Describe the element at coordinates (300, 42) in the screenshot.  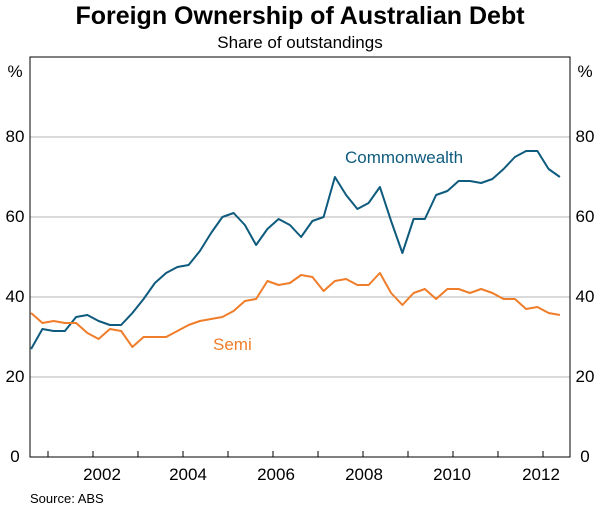
I see `chart-subtitle: Share of outstandings` at that location.